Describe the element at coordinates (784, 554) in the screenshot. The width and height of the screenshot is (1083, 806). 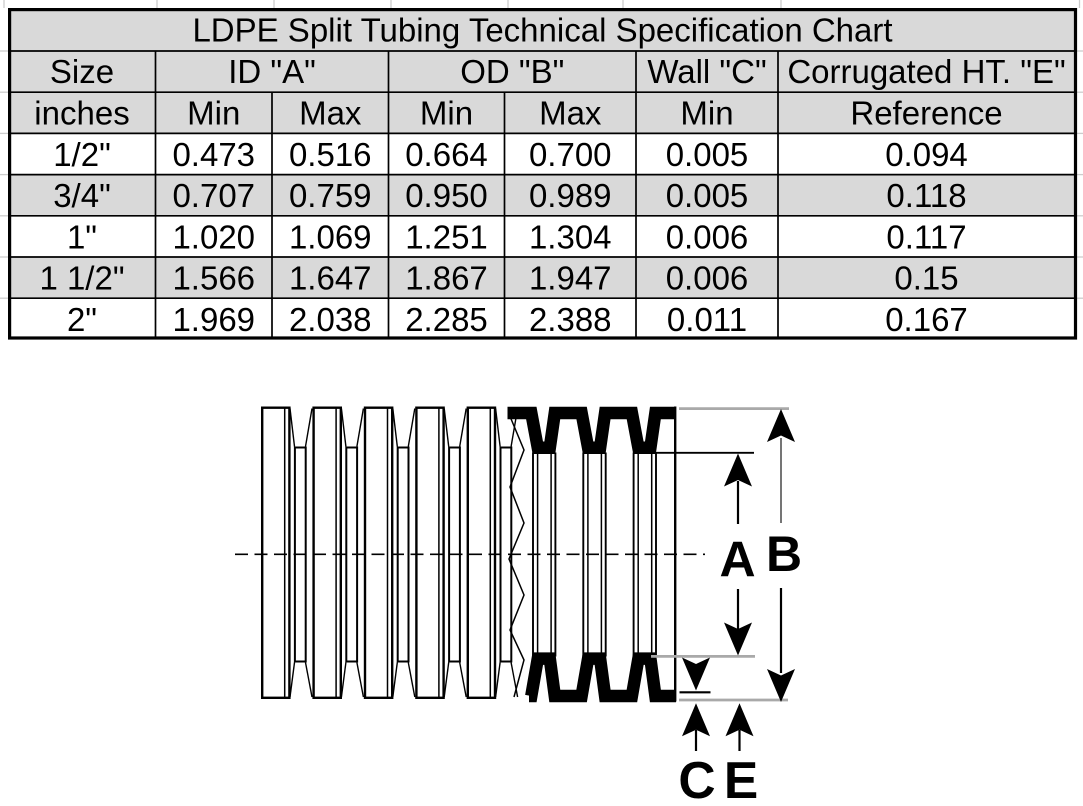
I see `svg-text: B` at that location.